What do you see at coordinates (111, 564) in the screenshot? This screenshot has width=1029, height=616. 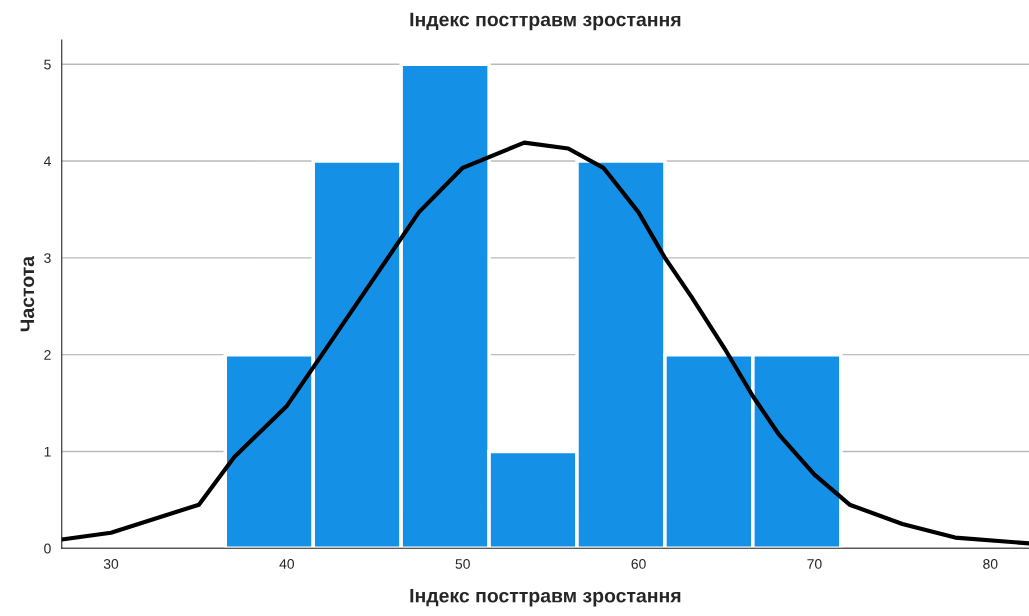 I see `x-tick-label: 30` at bounding box center [111, 564].